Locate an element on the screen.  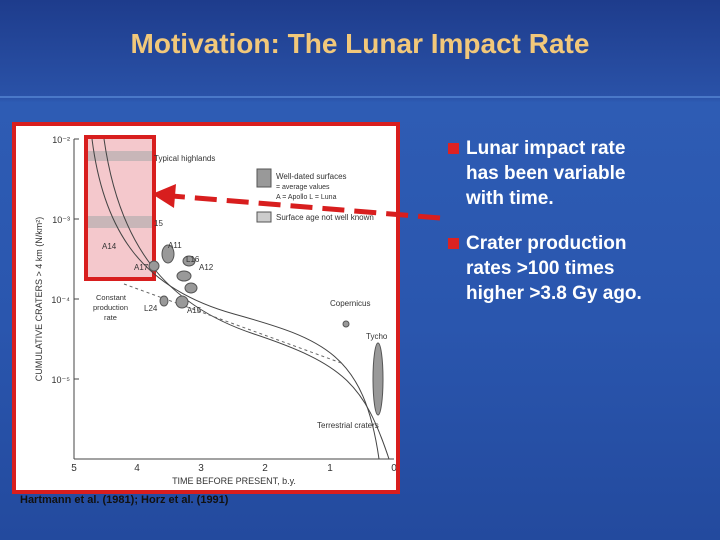
annotation: 15 is located at coordinates (158, 223).